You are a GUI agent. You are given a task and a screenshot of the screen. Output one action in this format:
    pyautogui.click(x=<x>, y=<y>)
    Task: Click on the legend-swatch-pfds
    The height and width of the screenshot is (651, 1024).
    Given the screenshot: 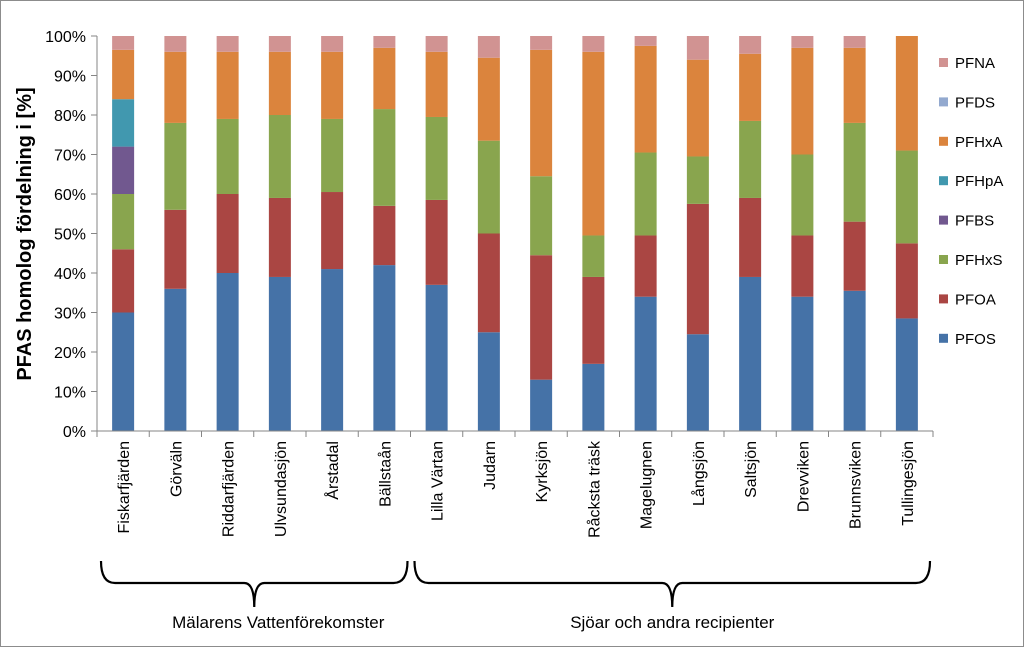 What is the action you would take?
    pyautogui.click(x=943, y=102)
    